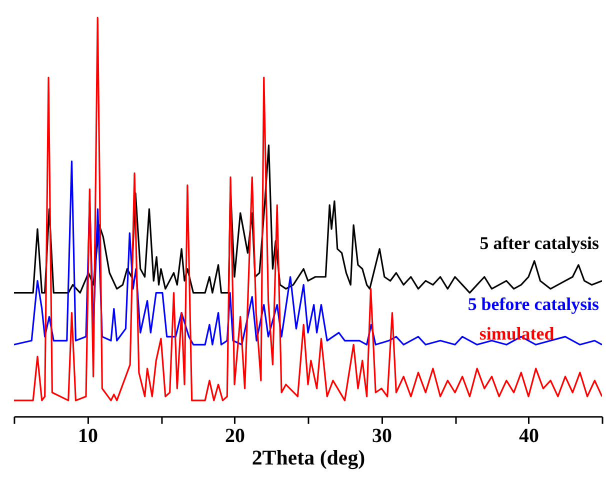 The image size is (606, 485). Describe the element at coordinates (516, 334) in the screenshot. I see `series-label: simulated` at that location.